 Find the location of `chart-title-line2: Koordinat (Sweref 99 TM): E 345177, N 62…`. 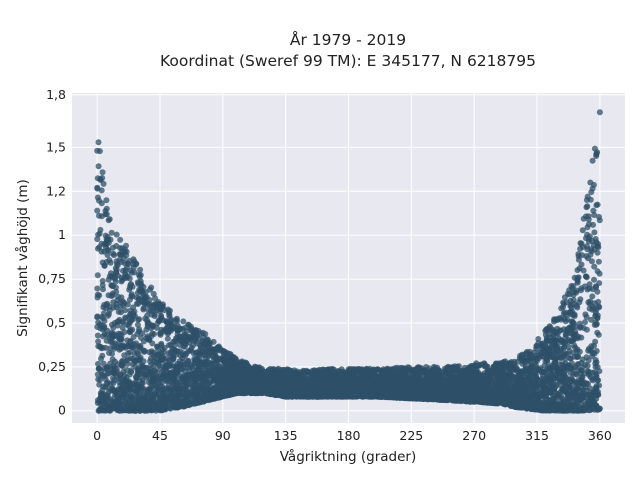

chart-title-line2: Koordinat (Sweref 99 TM): E 345177, N 62… is located at coordinates (348, 61).